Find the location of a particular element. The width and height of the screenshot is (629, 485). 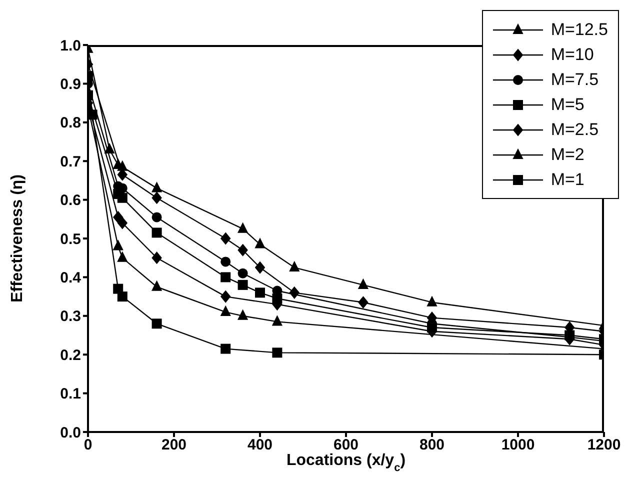

legend-label: M=2 is located at coordinates (567, 155).